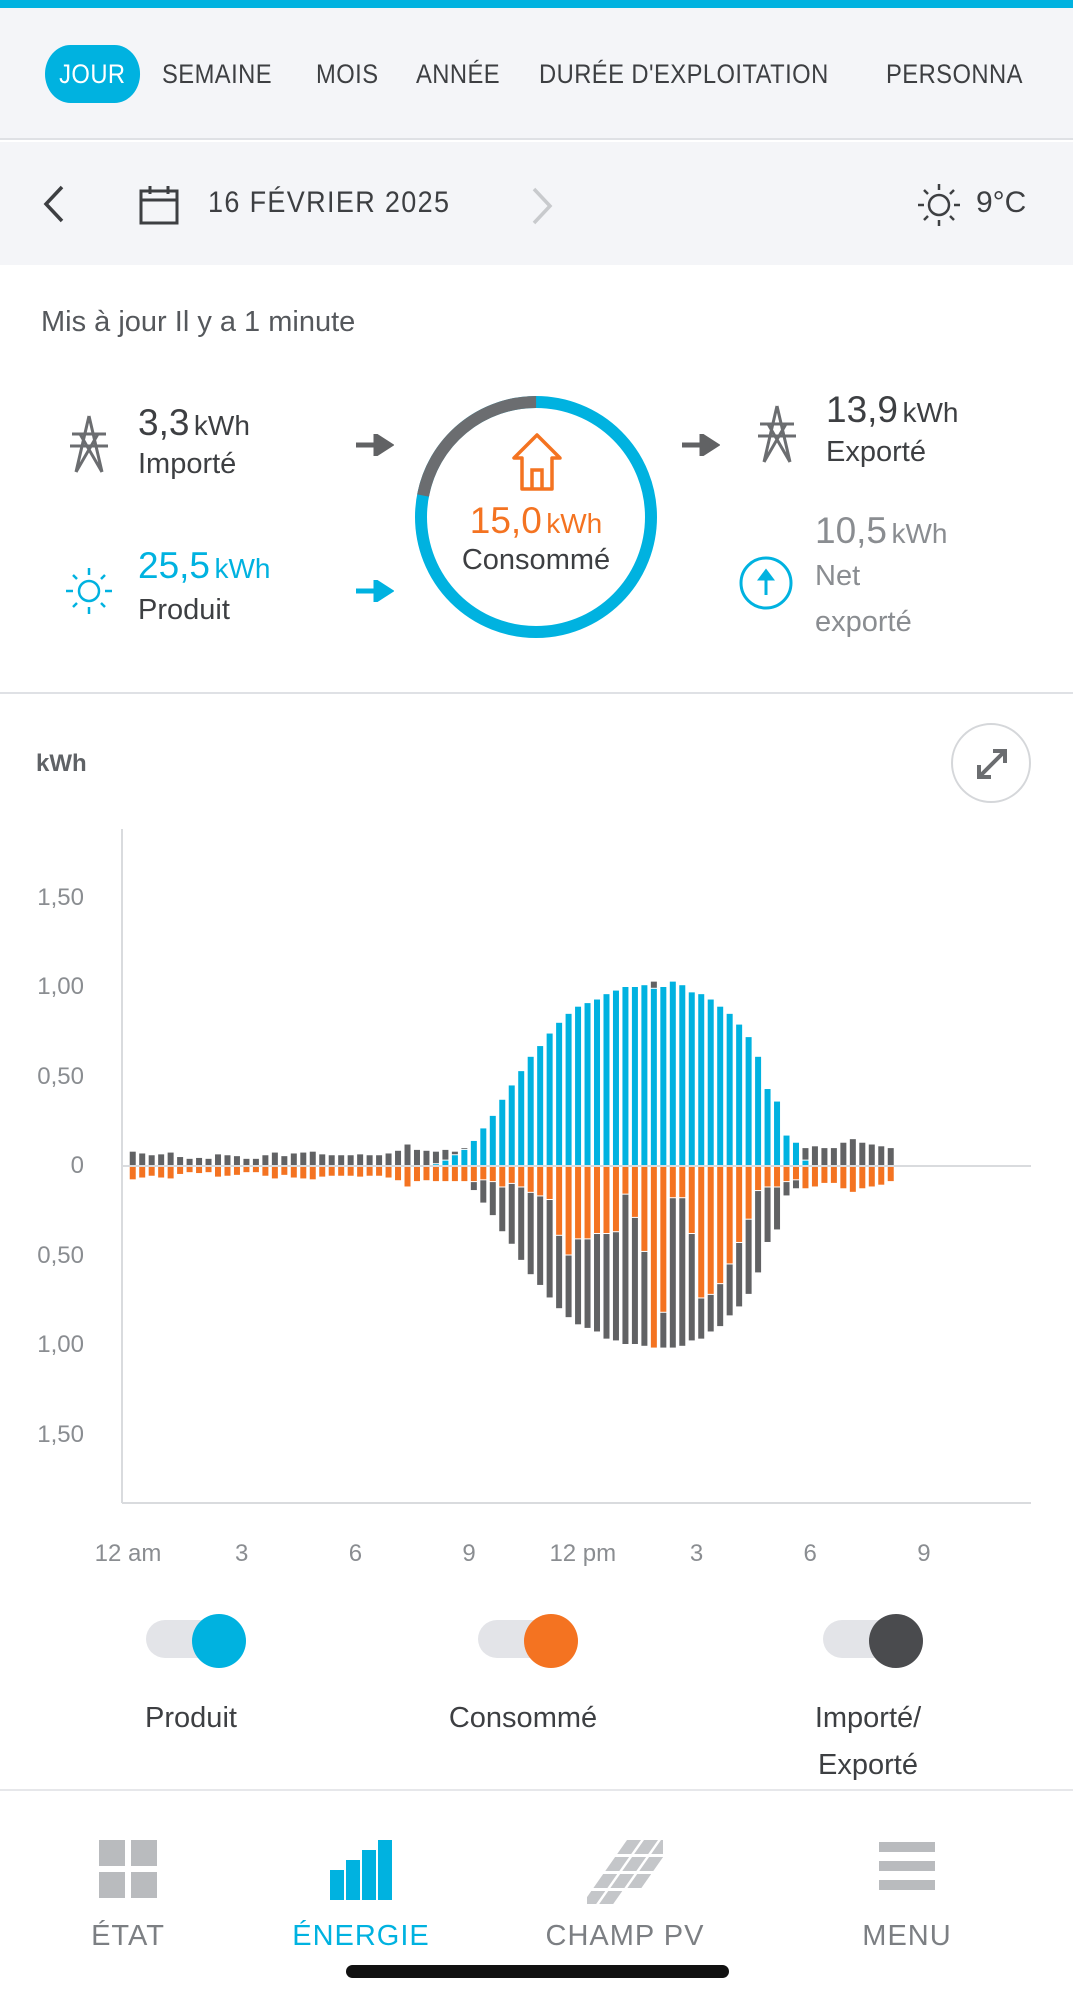 The height and width of the screenshot is (2000, 1073). I want to click on tab-mois: MOIS, so click(347, 74).